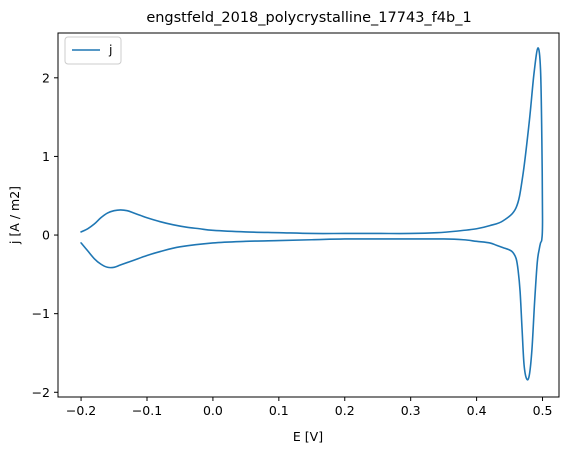 The image size is (565, 453). I want to click on x-tick-label: 0.0, so click(213, 410).